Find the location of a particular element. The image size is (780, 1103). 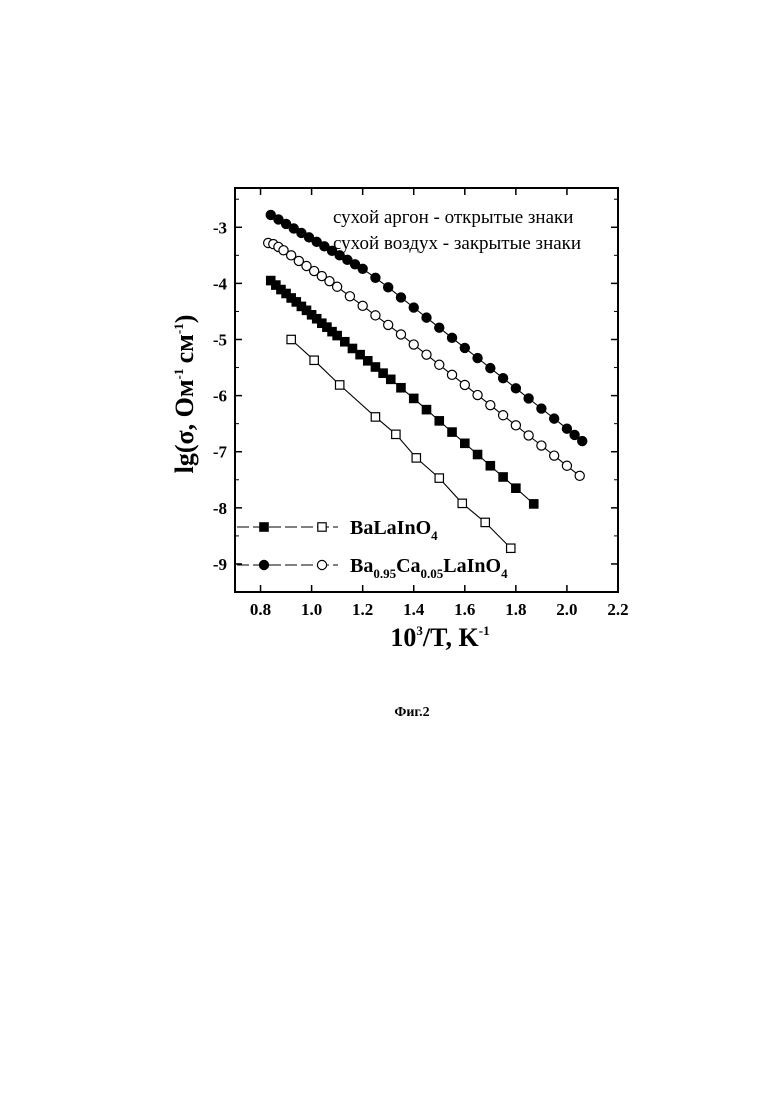

y-tick-label: -5 is located at coordinates (220, 340).